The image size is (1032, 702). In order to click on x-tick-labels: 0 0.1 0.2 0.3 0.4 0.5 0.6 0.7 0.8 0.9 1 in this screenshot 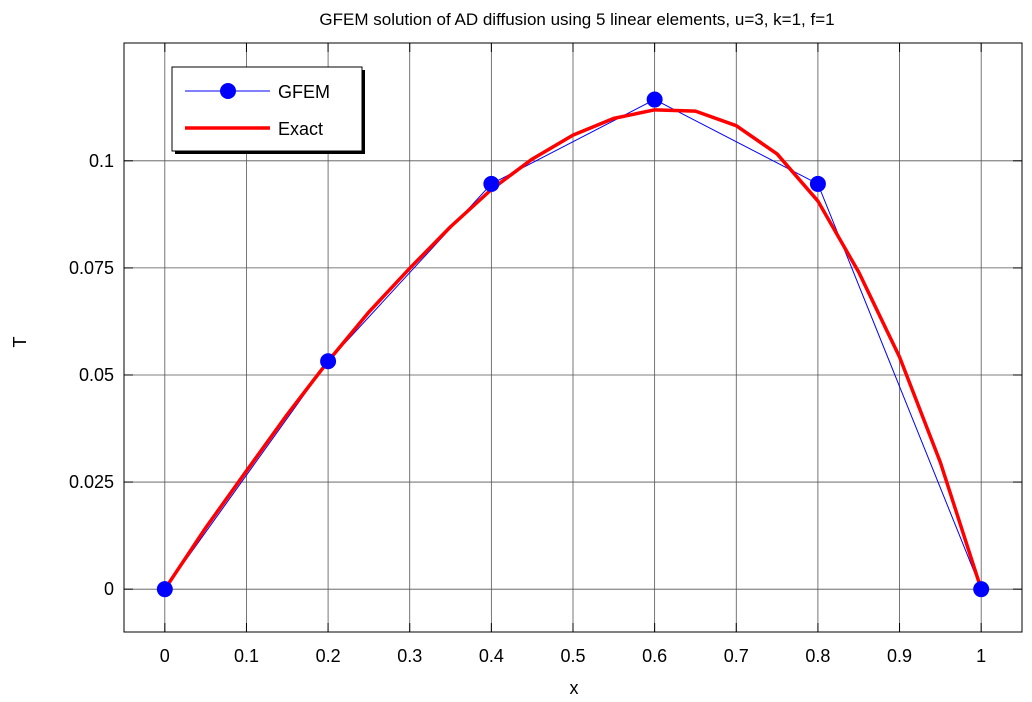, I will do `click(573, 656)`.